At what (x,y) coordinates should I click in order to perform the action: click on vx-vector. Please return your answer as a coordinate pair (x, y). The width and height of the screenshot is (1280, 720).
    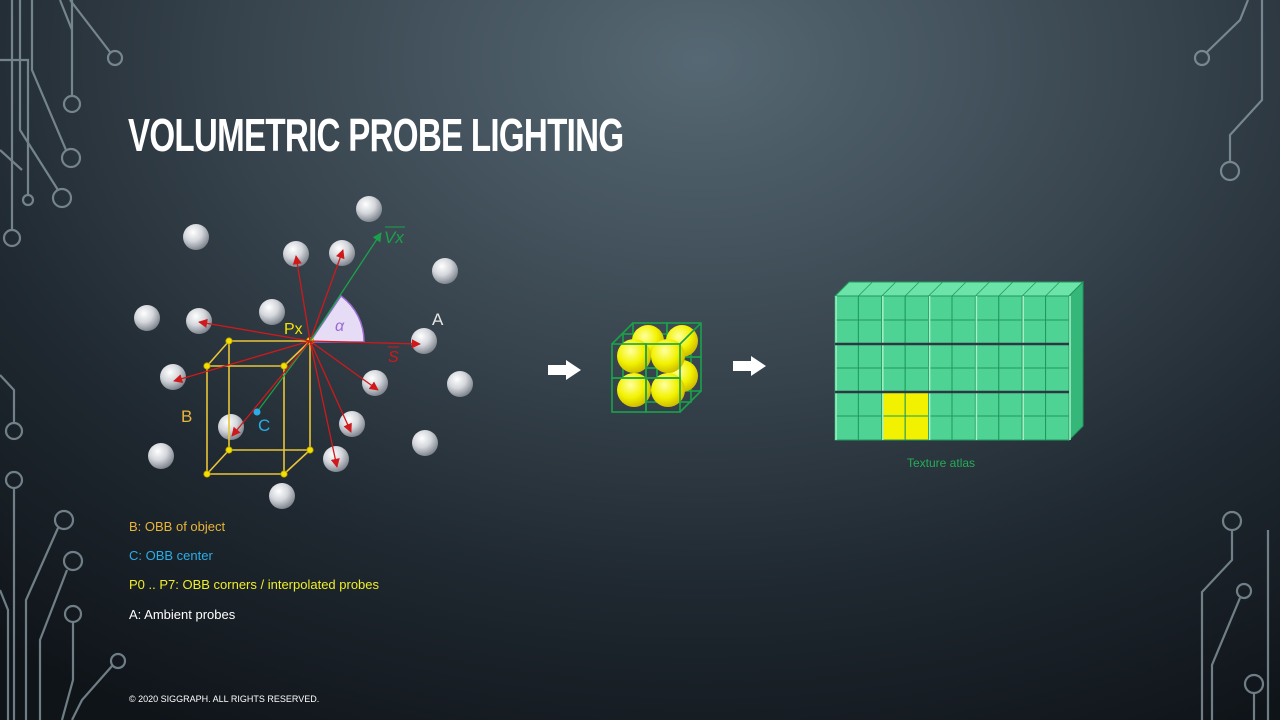
    Looking at the image, I should click on (345, 287).